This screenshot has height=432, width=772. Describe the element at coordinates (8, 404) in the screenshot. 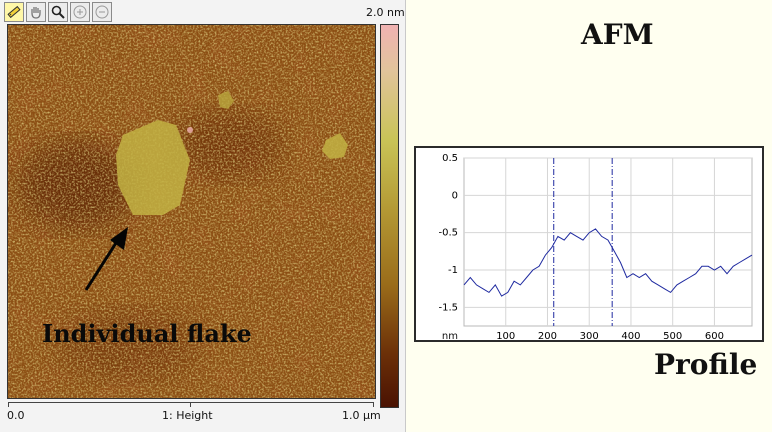

I see `axis-tick-start` at that location.